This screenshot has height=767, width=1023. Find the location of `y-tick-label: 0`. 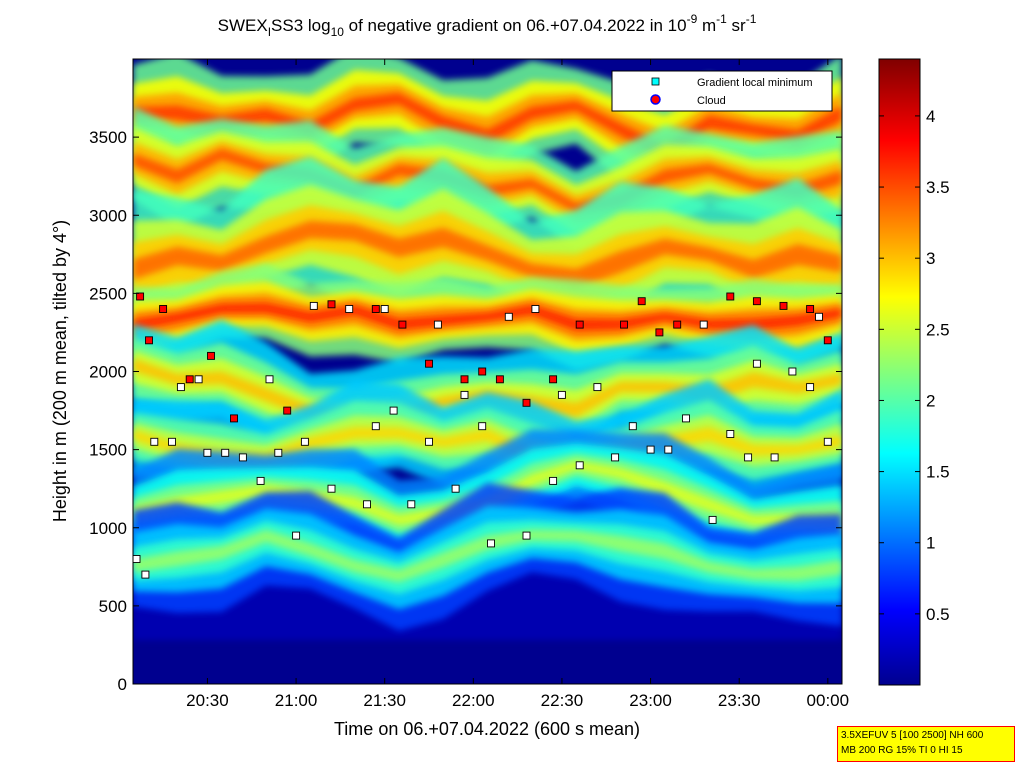

y-tick-label: 0 is located at coordinates (122, 684).